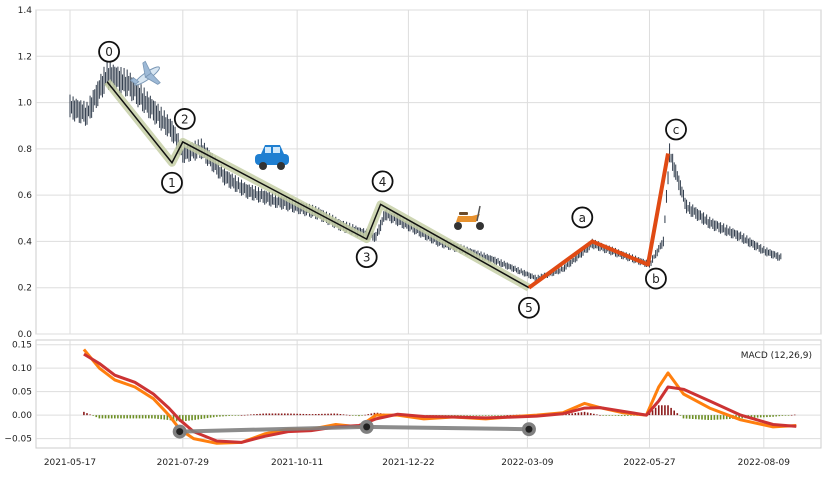  I want to click on price-y-tick-label: 1.2, so click(25, 57).